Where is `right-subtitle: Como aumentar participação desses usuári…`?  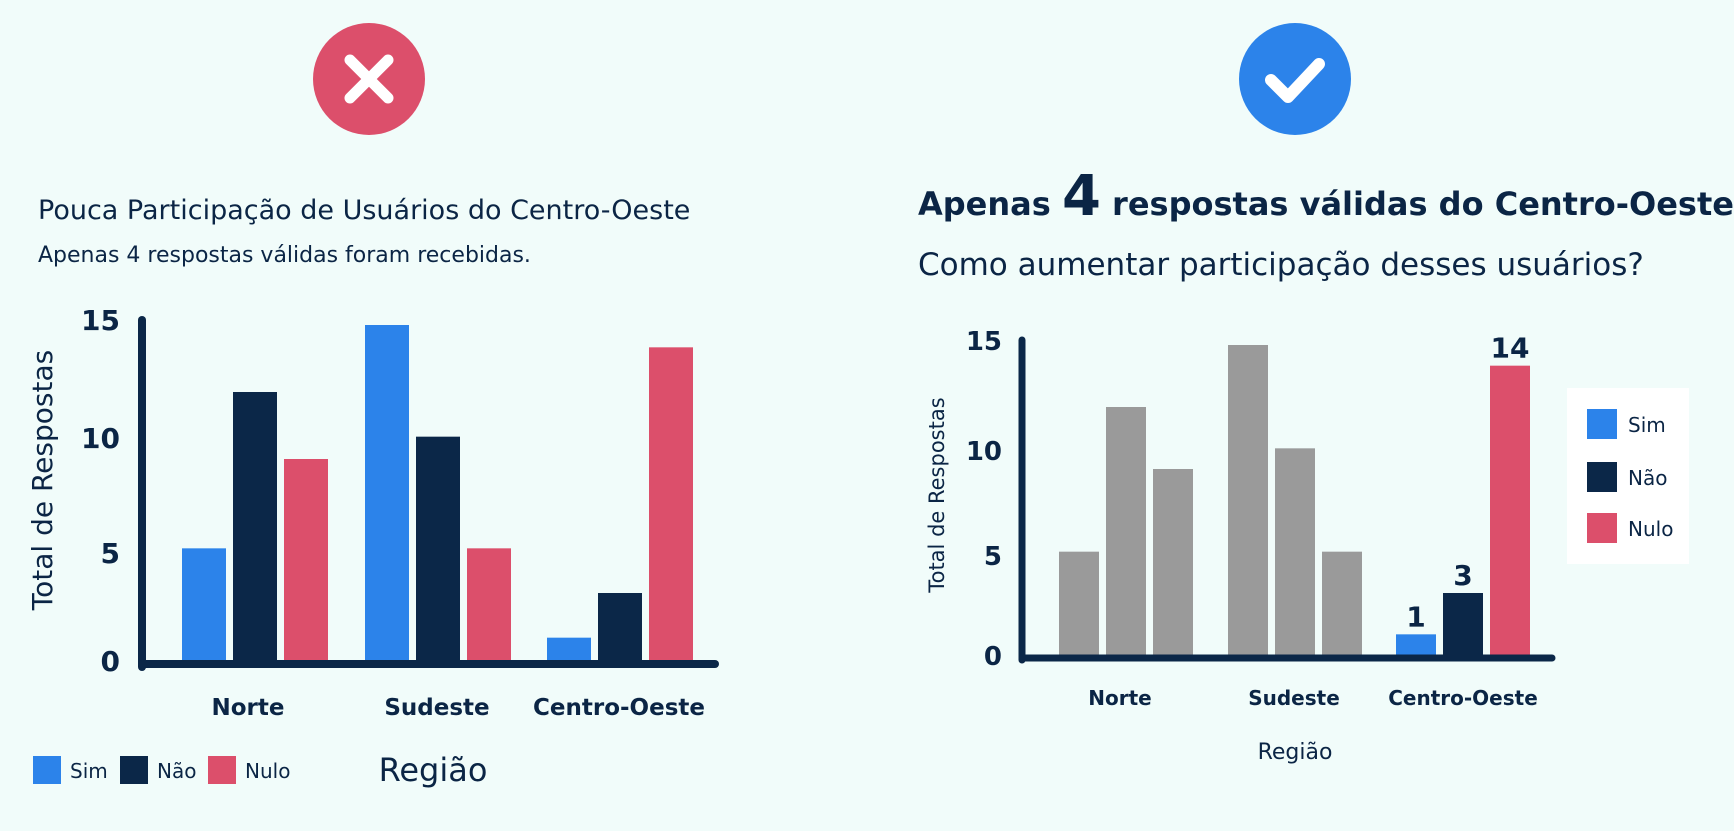 right-subtitle: Como aumentar participação desses usuári… is located at coordinates (1281, 265).